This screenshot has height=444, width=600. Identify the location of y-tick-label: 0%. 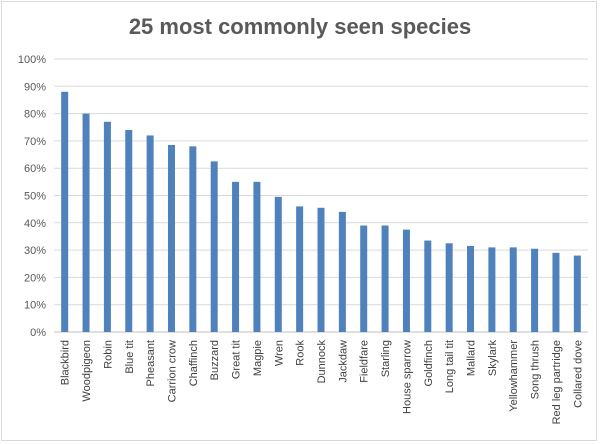
(38, 333).